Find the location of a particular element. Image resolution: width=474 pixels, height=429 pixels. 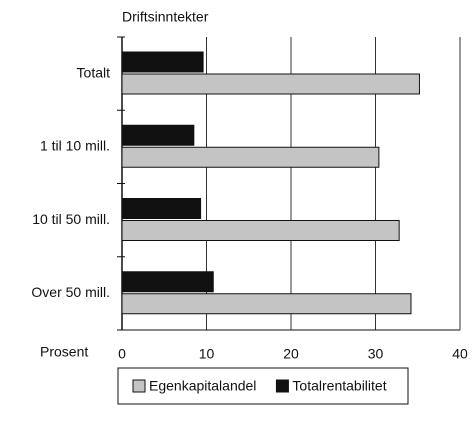

x-axis-label: Prosent is located at coordinates (64, 352).